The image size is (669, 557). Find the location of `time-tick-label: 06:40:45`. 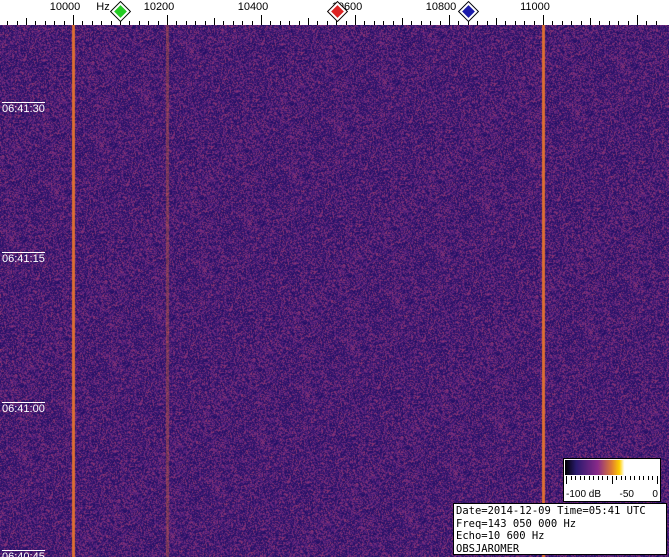

time-tick-label: 06:40:45 is located at coordinates (23, 553).